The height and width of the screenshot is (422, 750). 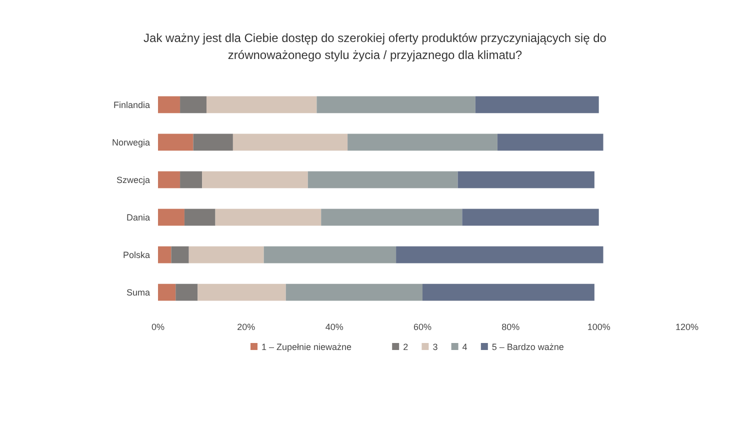 What do you see at coordinates (511, 327) in the screenshot?
I see `x-tick-label: 80%` at bounding box center [511, 327].